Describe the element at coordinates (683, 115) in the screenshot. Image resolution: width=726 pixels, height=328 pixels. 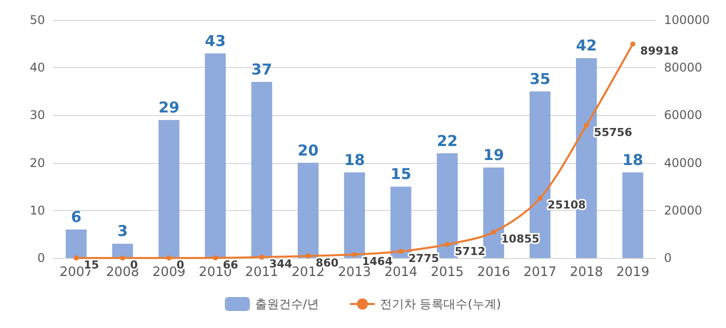
I see `y2-tick-label: 60000` at that location.